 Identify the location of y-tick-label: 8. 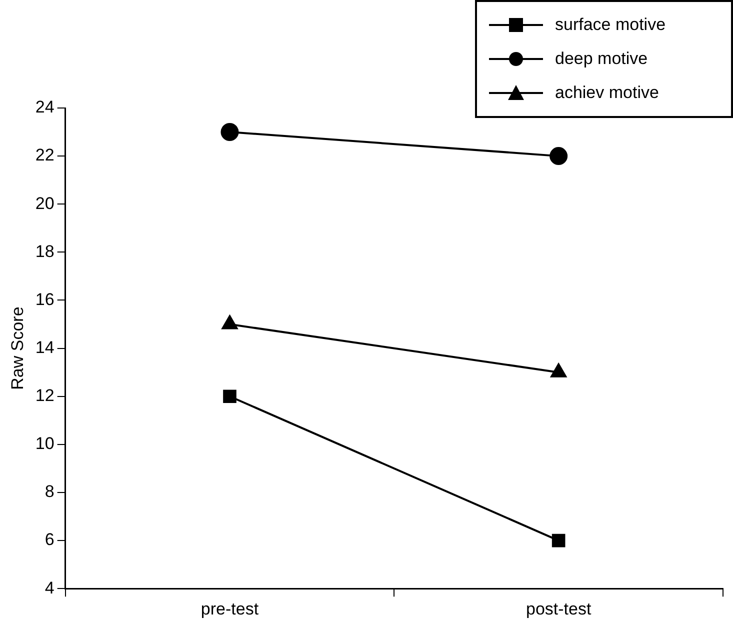
(49, 492).